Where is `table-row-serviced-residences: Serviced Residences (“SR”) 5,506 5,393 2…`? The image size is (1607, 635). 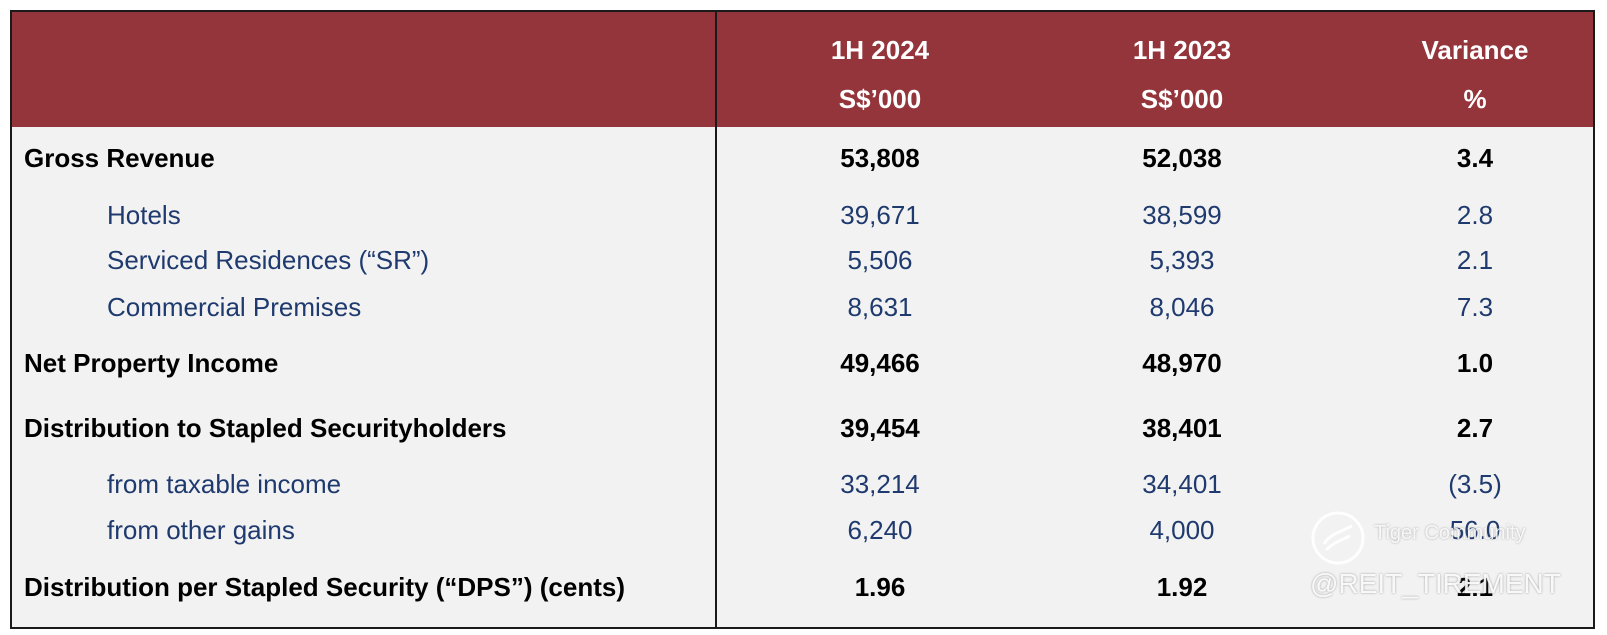
table-row-serviced-residences: Serviced Residences (“SR”) 5,506 5,393 2… is located at coordinates (800, 260).